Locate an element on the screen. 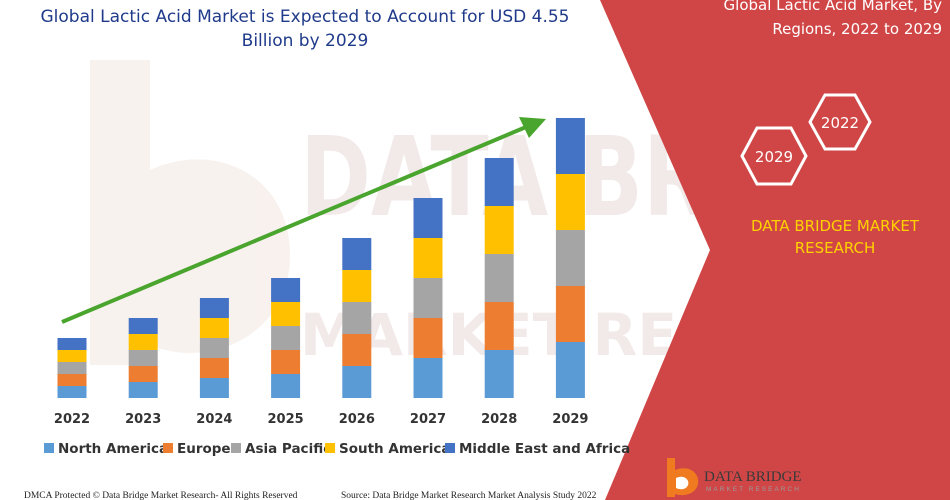  legend-swatch-middle-east-and-africa is located at coordinates (450, 448).